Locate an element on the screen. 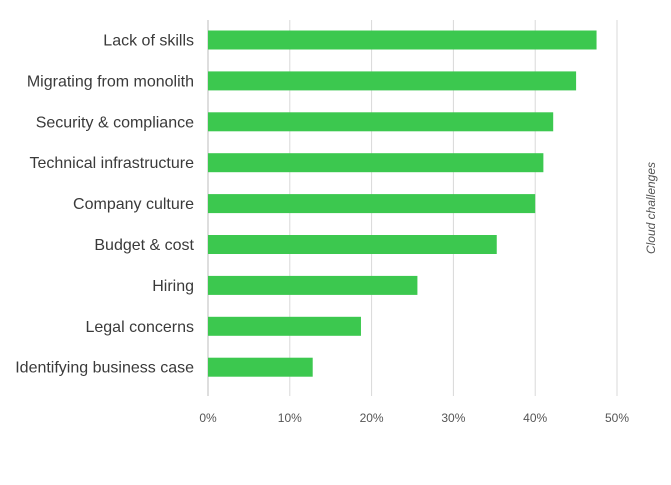  bar-security-compliance is located at coordinates (381, 122).